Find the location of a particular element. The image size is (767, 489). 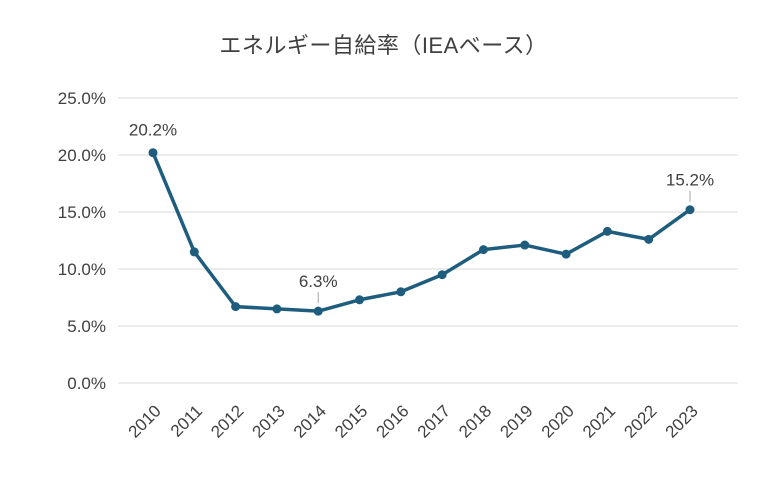

x-tick-label: 2023 is located at coordinates (682, 421).